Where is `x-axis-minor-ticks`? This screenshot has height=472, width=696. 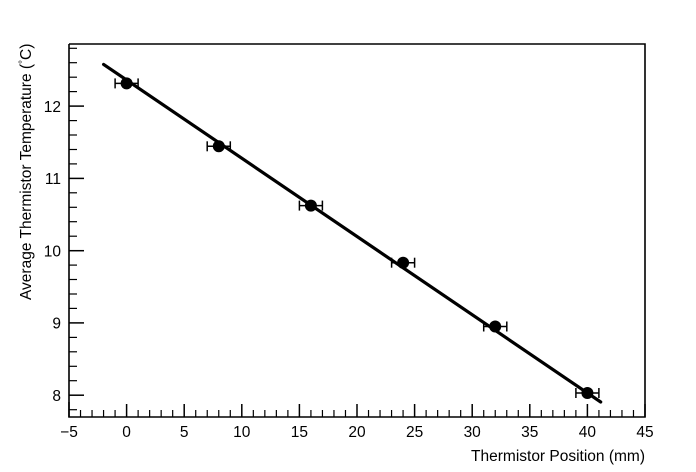 x-axis-minor-ticks is located at coordinates (357, 413).